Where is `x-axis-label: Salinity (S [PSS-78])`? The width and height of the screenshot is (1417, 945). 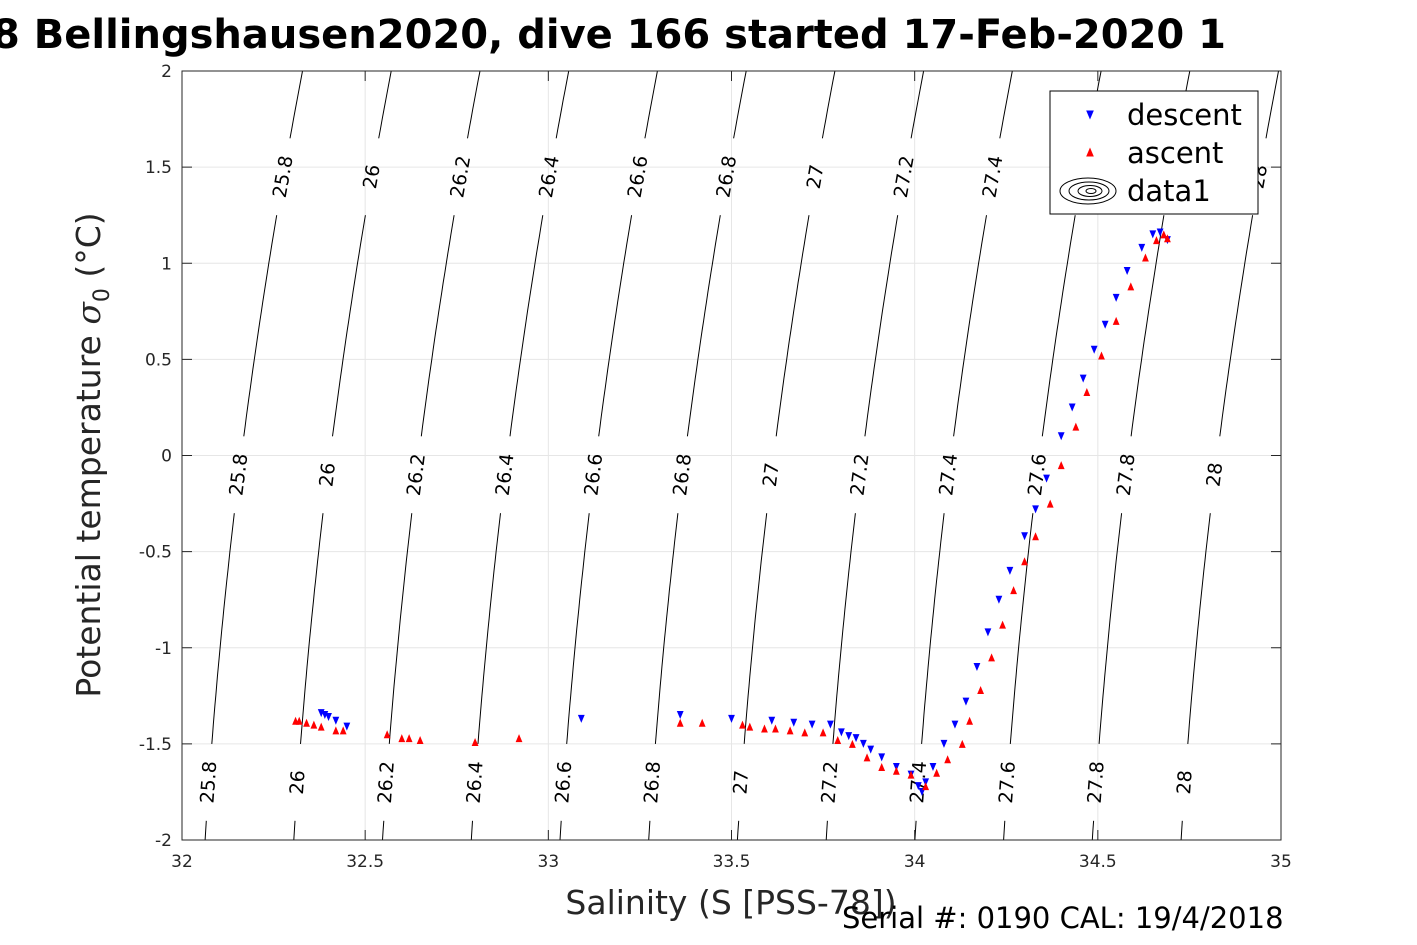 x-axis-label: Salinity (S [PSS-78]) is located at coordinates (730, 902).